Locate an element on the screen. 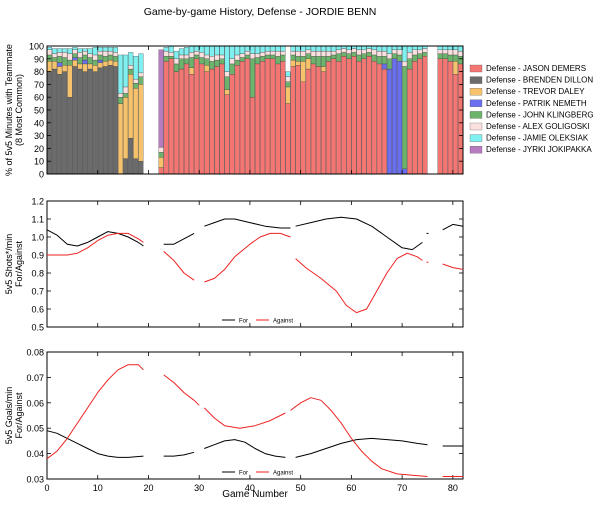  goals-xtick-label: 40 is located at coordinates (250, 488).